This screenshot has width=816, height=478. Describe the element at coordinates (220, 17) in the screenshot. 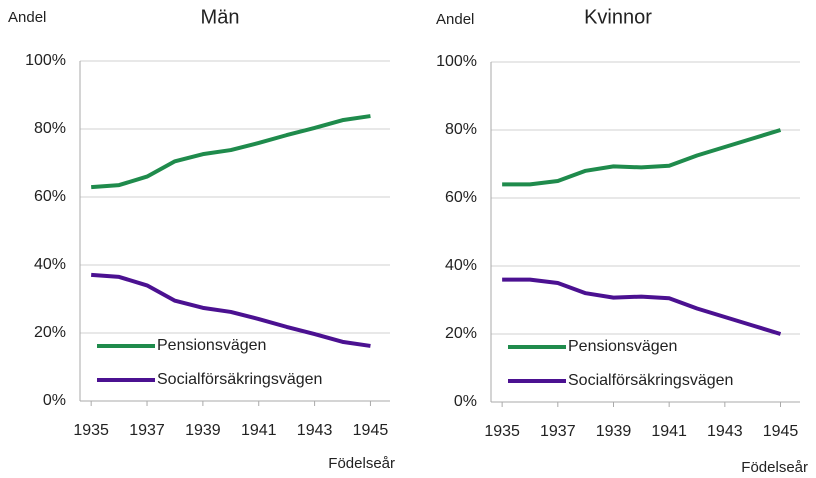

I see `chart-title: Män` at that location.